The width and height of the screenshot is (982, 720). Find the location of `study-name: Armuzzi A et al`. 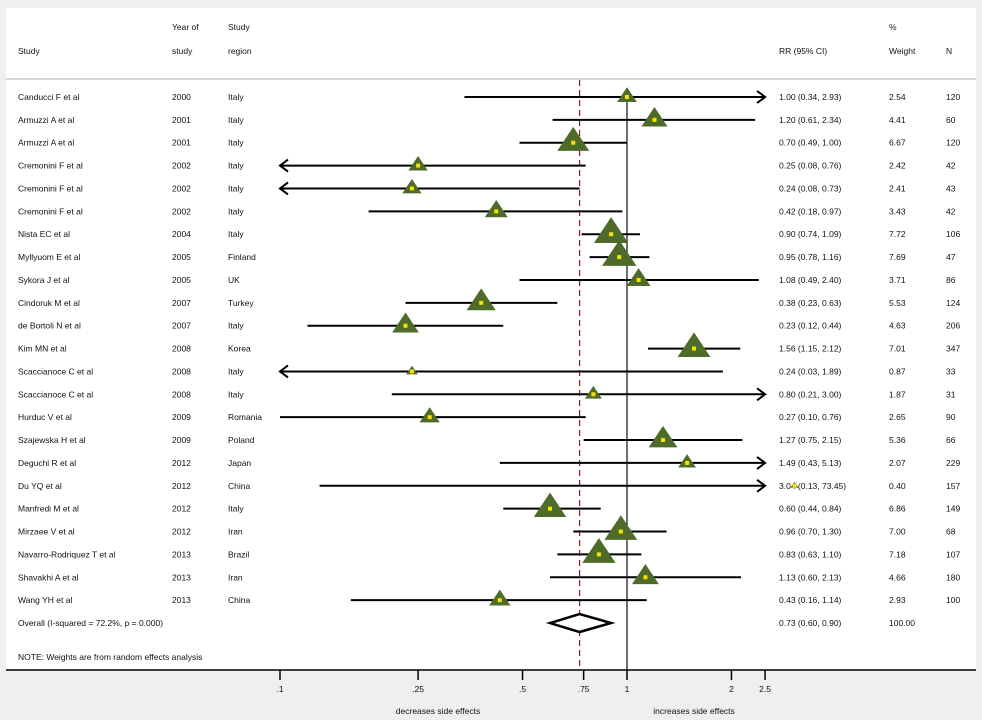

study-name: Armuzzi A et al is located at coordinates (46, 143).